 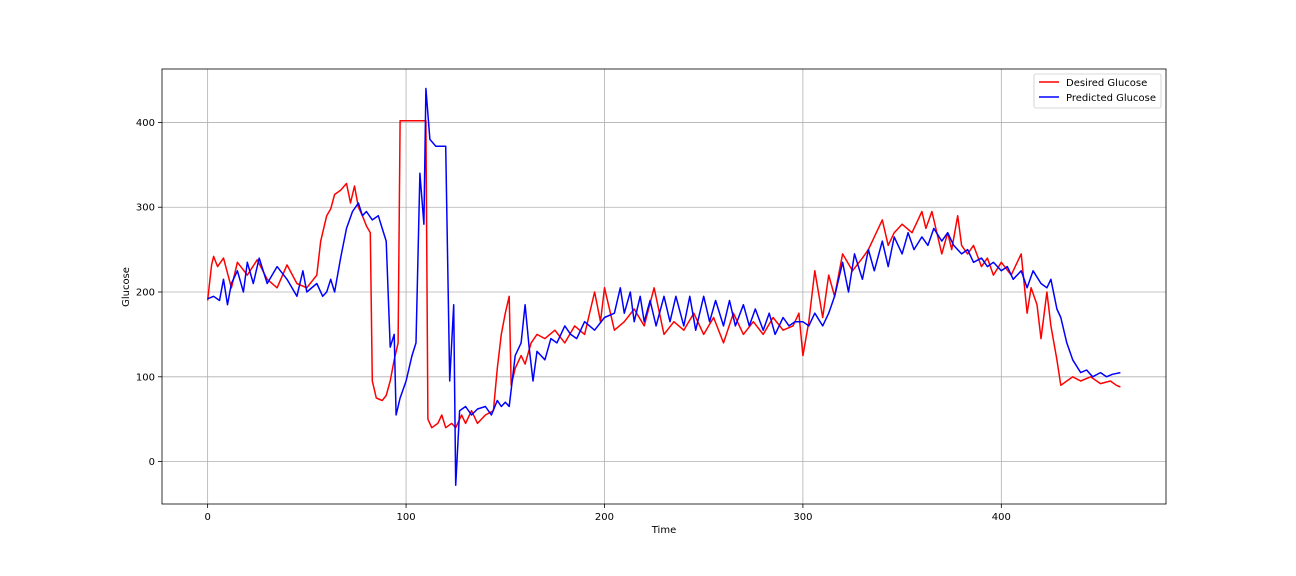 I want to click on y-tick-label: 400, so click(x=145, y=123).